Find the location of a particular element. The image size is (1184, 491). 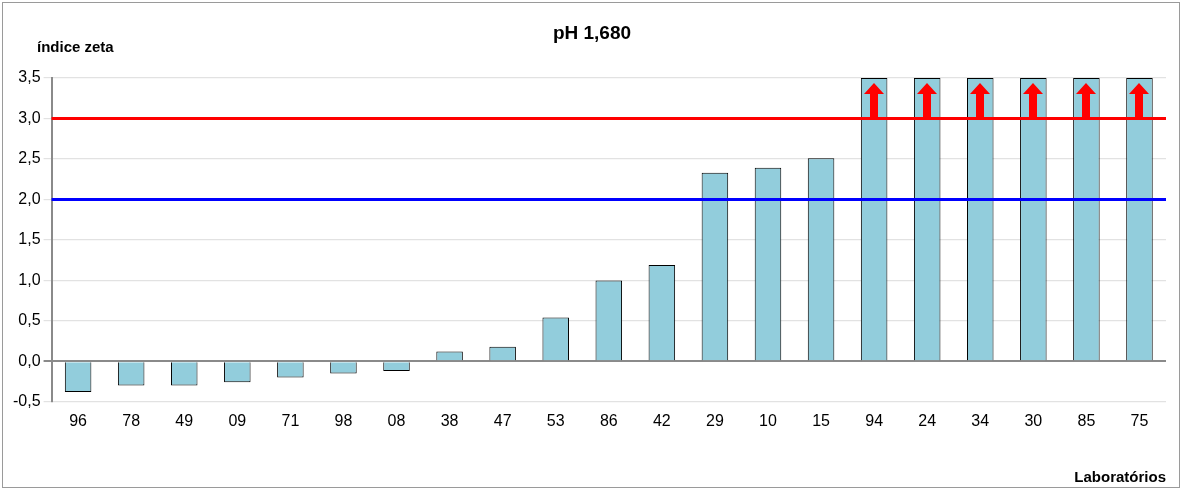

y-tick-label: 3,5 is located at coordinates (29, 77).